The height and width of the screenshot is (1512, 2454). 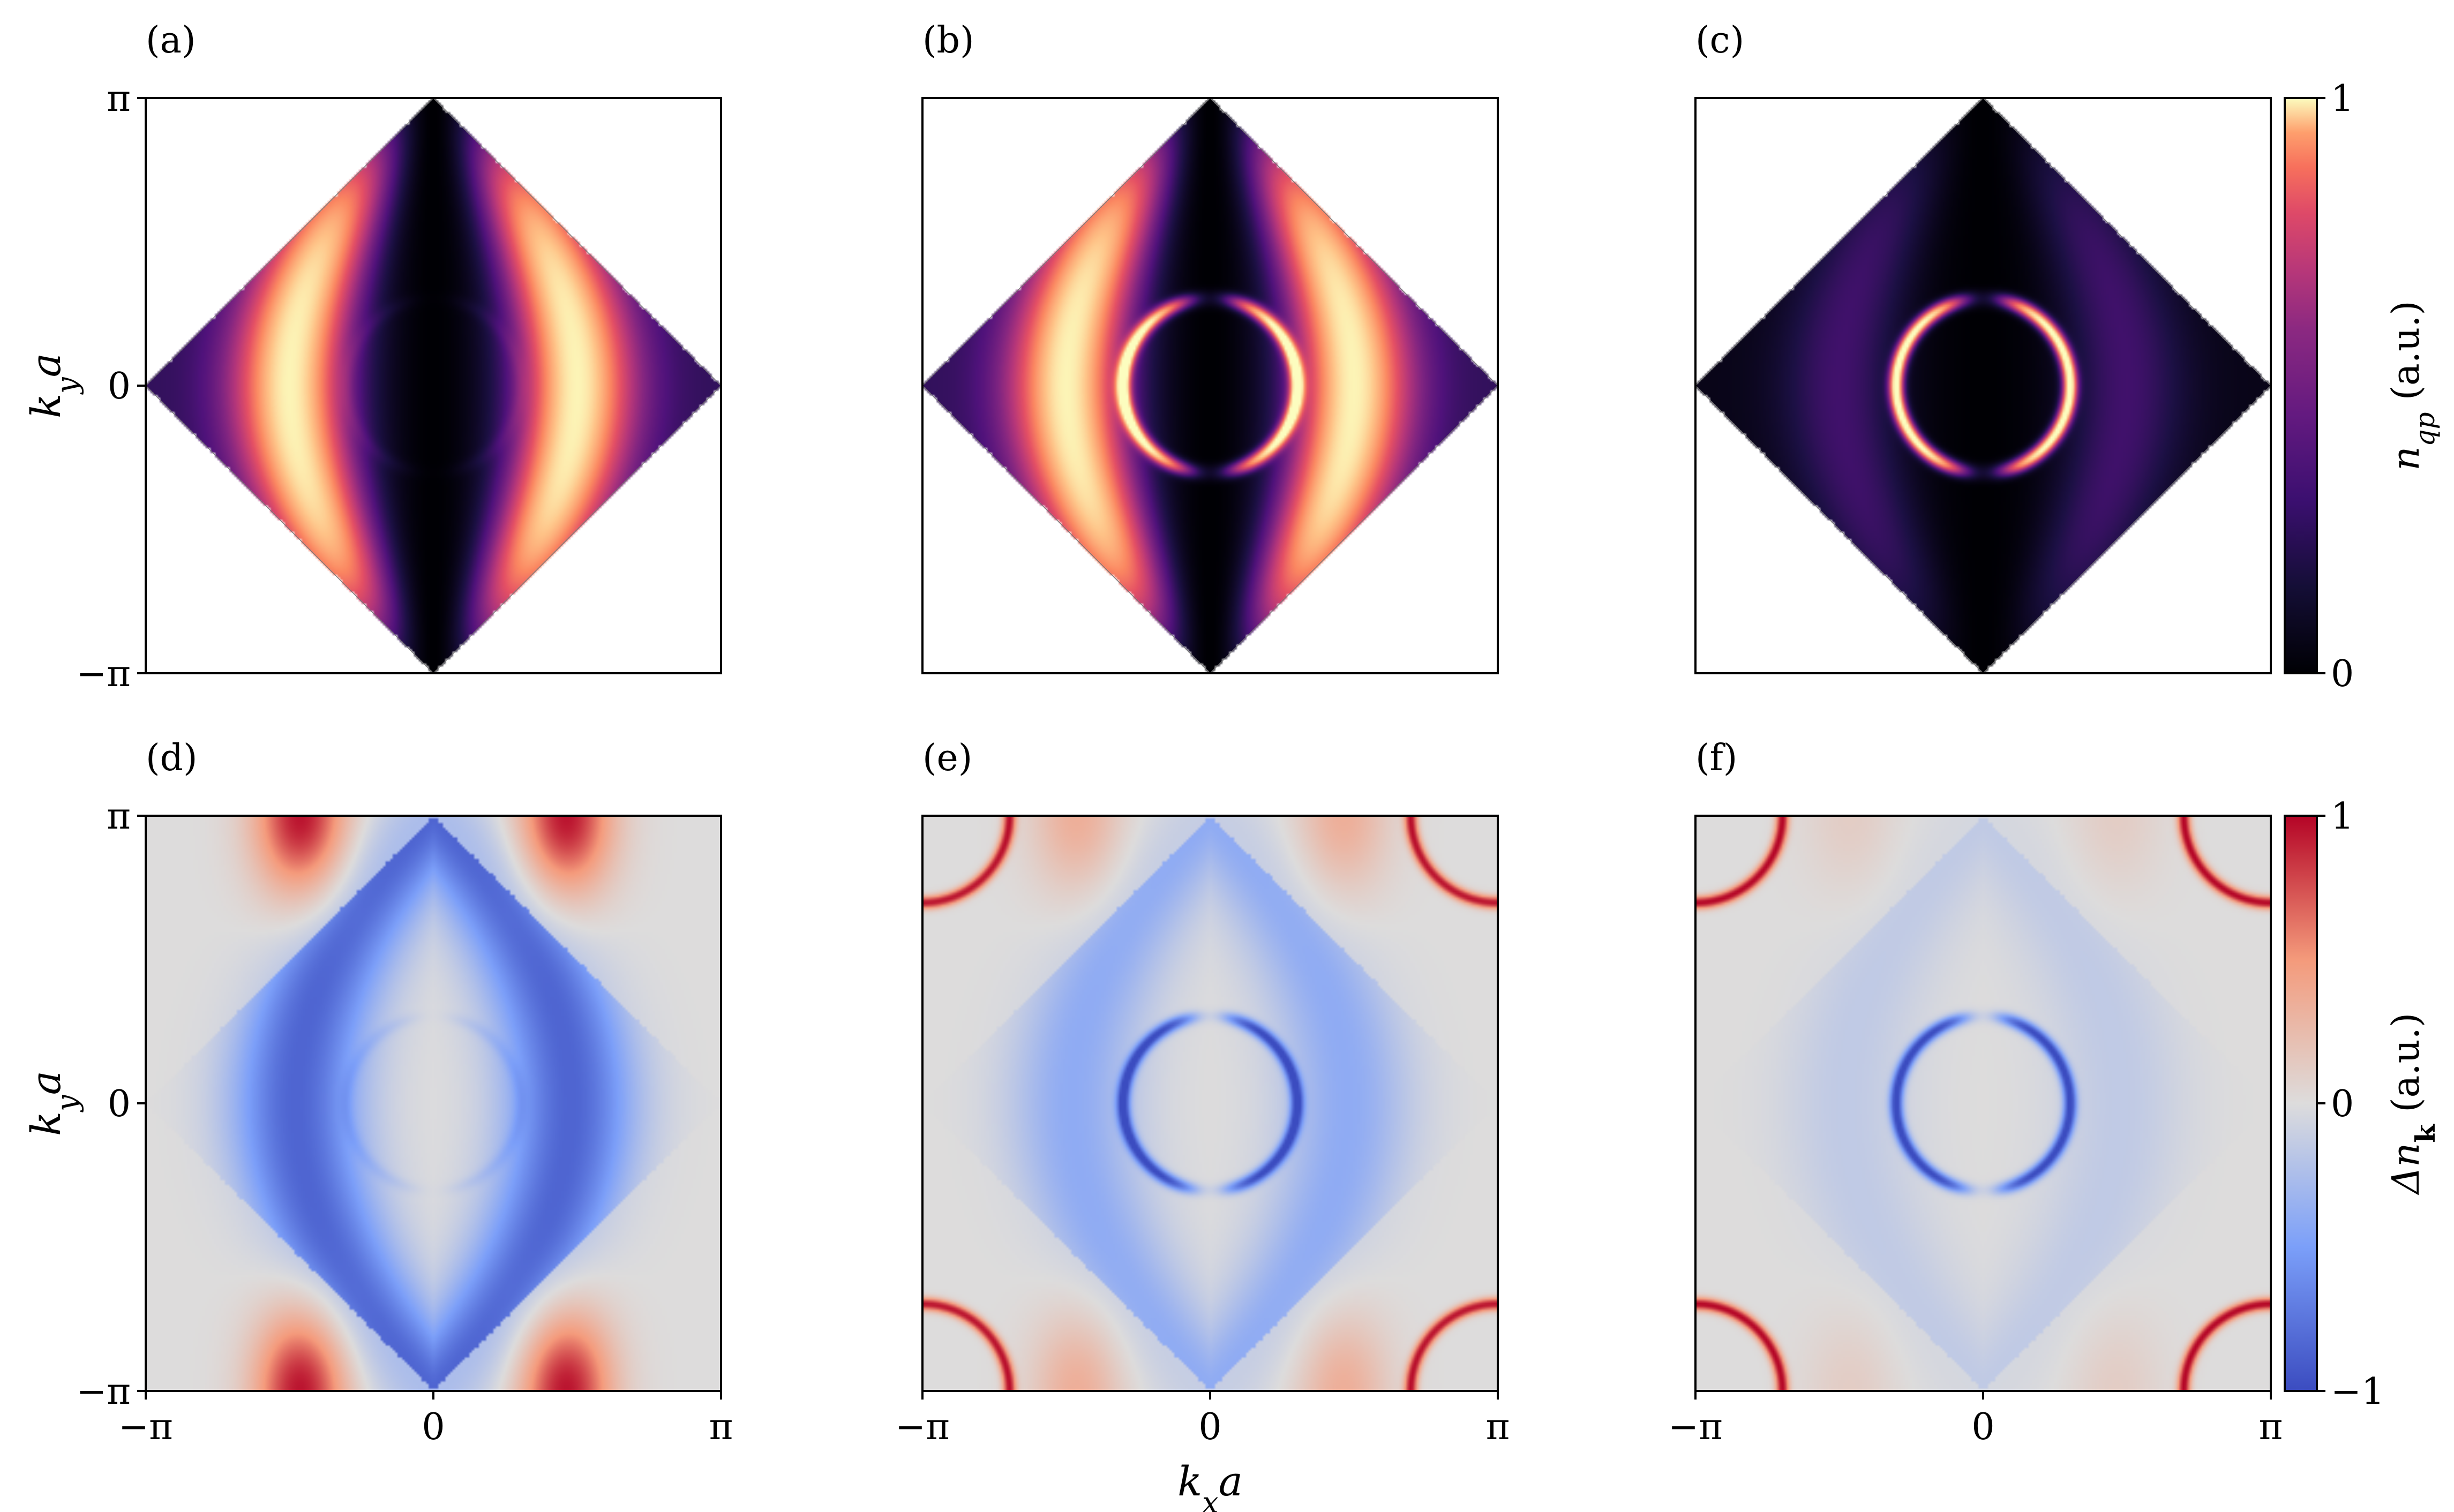 I want to click on panel-d: (d) −π 0 π −π 0 π kya, so click(x=378, y=1092).